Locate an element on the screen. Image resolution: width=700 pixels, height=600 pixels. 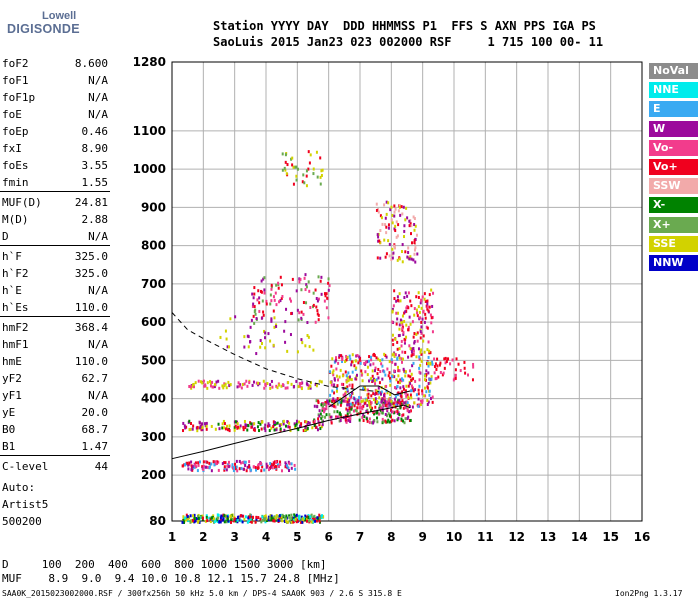
param-row: M(D) 2.88 is located at coordinates (55, 219).